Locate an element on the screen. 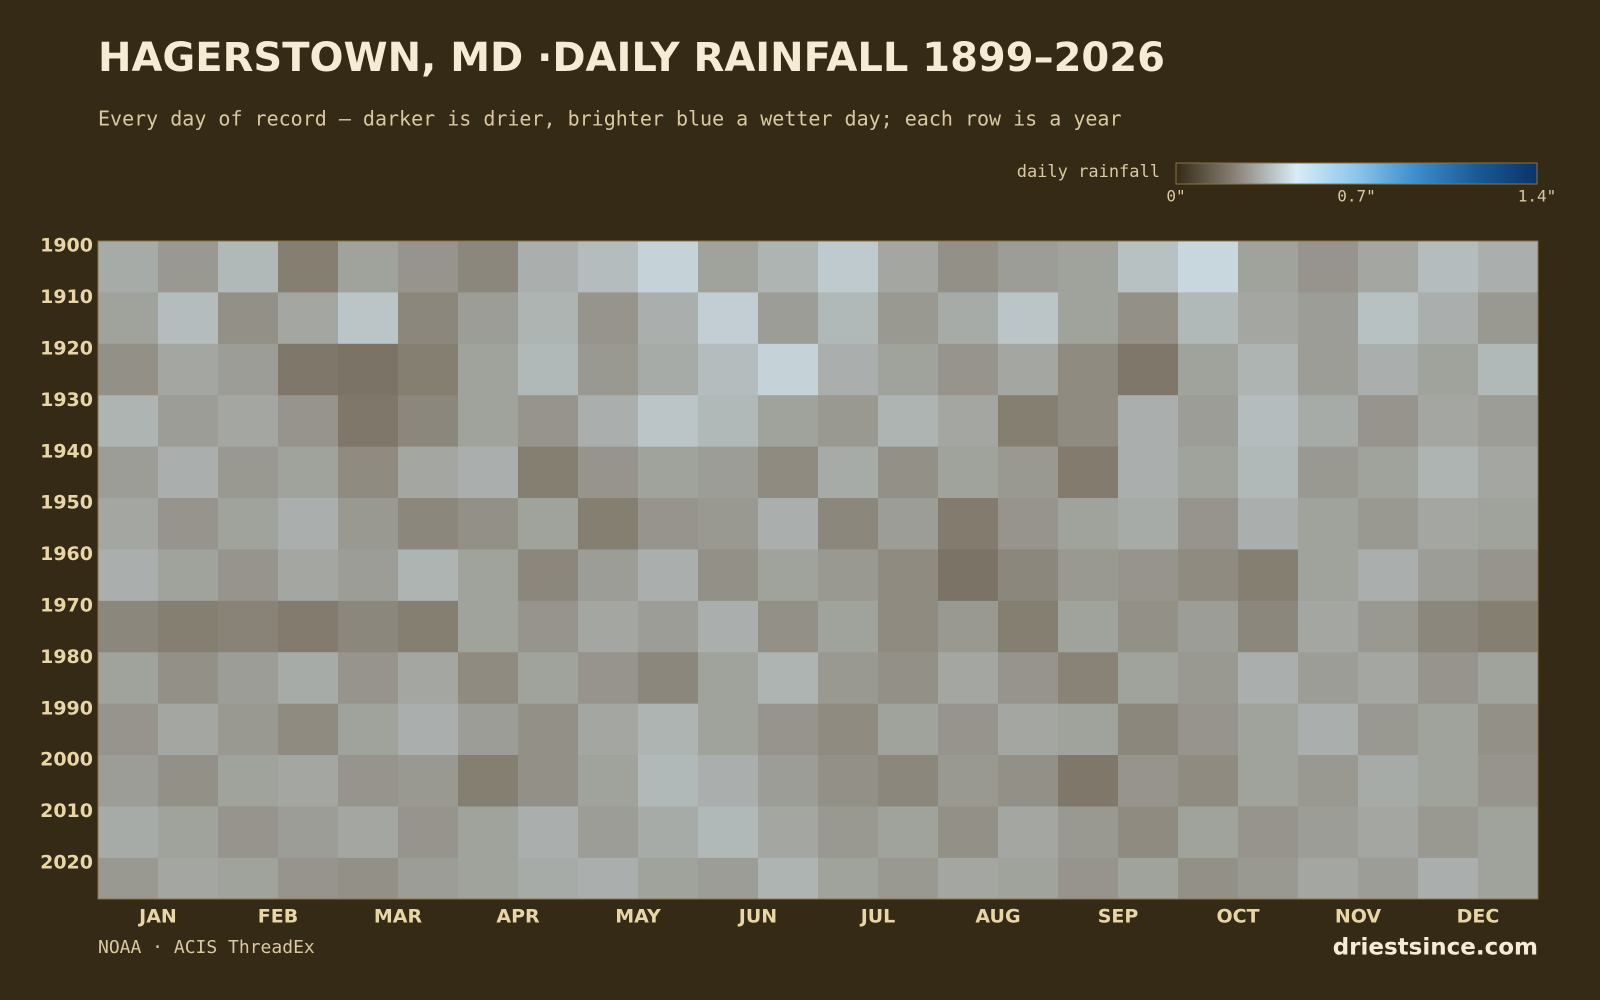 The image size is (1600, 1000). x-tick-label: JUL is located at coordinates (877, 917).